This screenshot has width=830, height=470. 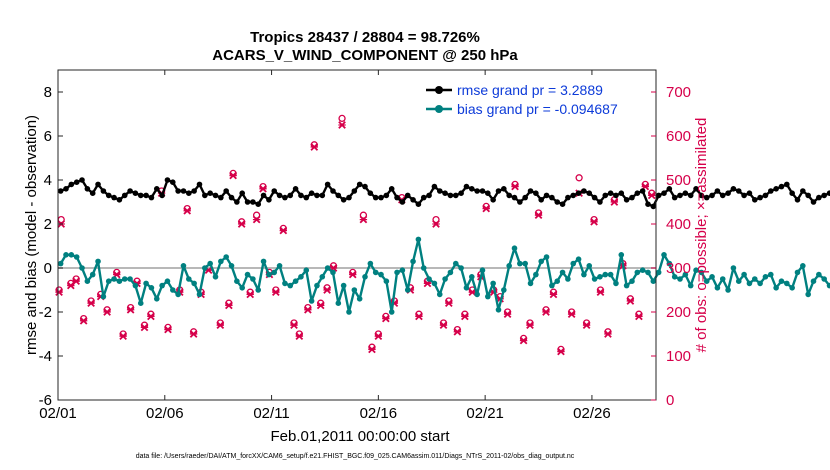 What do you see at coordinates (48, 136) in the screenshot?
I see `y-left-tick-label: 6` at bounding box center [48, 136].